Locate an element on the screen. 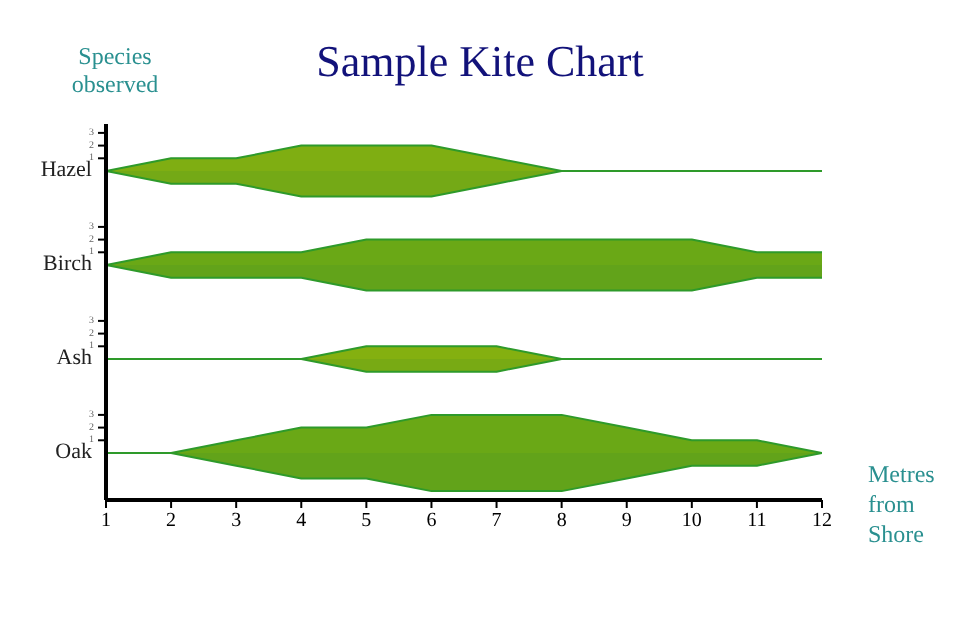 Image resolution: width=960 pixels, height=640 pixels. x-tick-label: 8 is located at coordinates (561, 521).